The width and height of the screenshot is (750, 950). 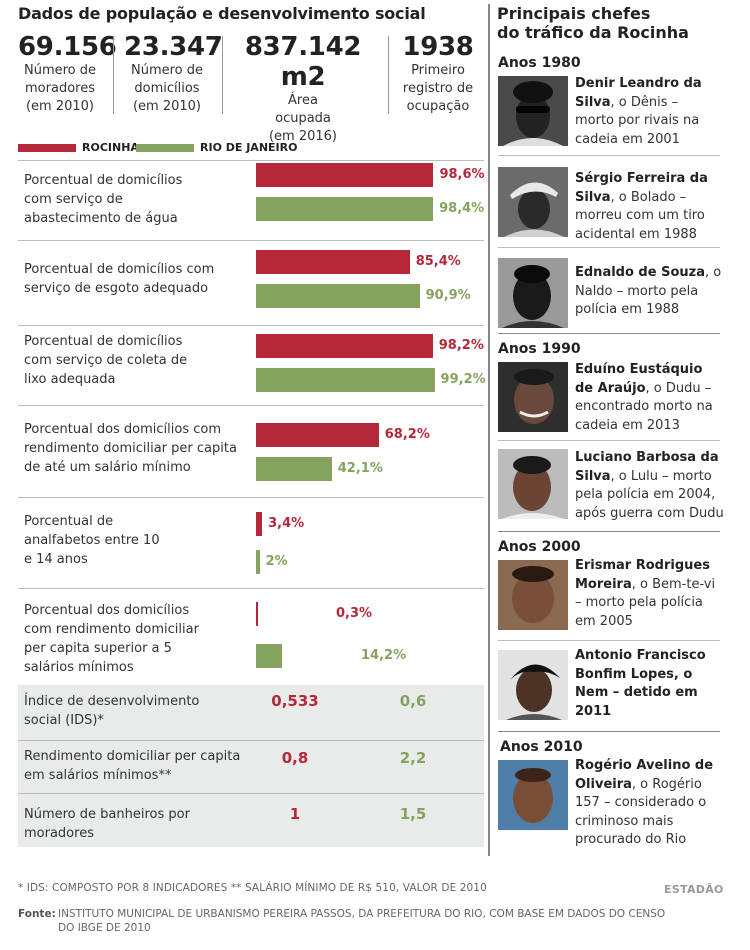 I want to click on stat-residents: 69.156 Número de moradores (em 2010), so click(x=67, y=74).